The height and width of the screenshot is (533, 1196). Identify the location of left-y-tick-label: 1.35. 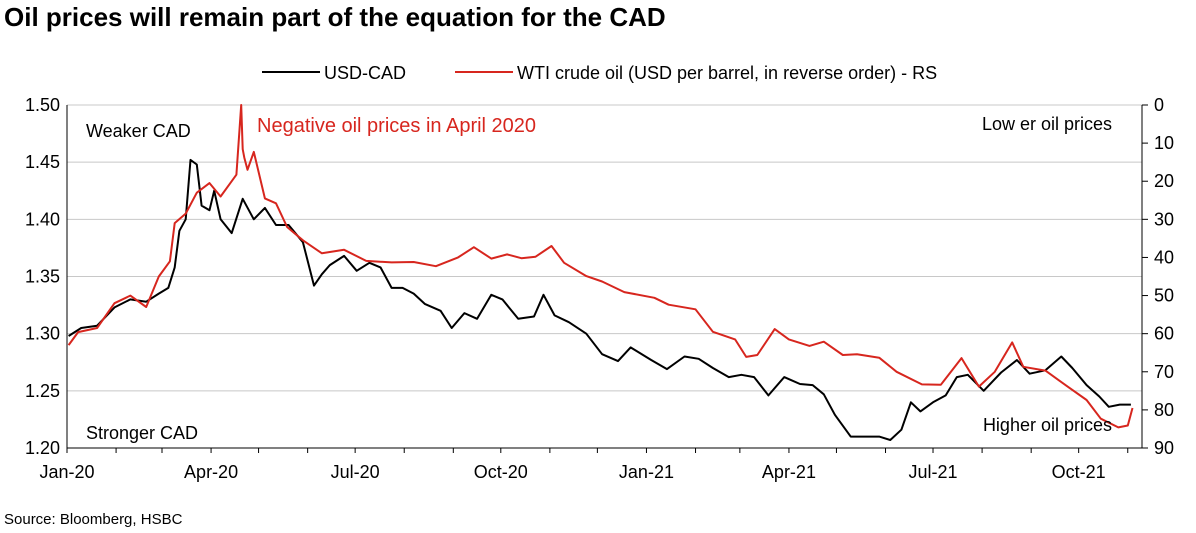
(42, 277).